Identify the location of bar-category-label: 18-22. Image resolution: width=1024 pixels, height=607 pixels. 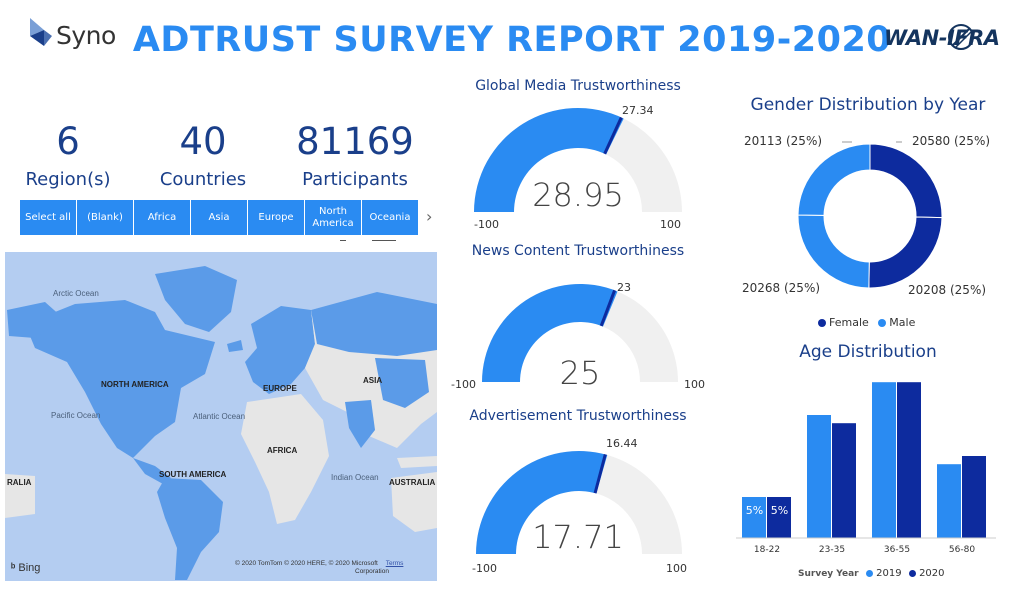
(767, 550).